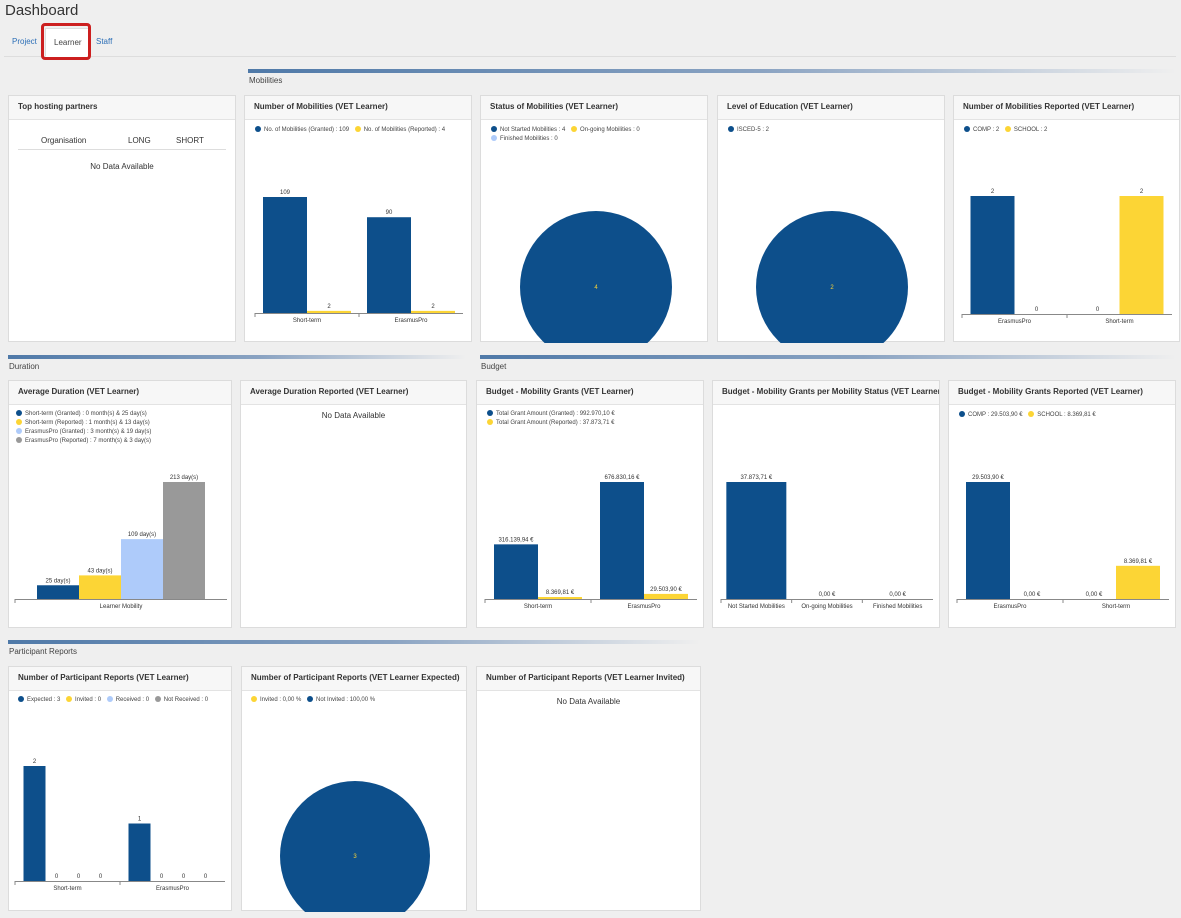  Describe the element at coordinates (302, 130) in the screenshot. I see `legend-item: No. of Mobilities (Granted) : 109` at that location.